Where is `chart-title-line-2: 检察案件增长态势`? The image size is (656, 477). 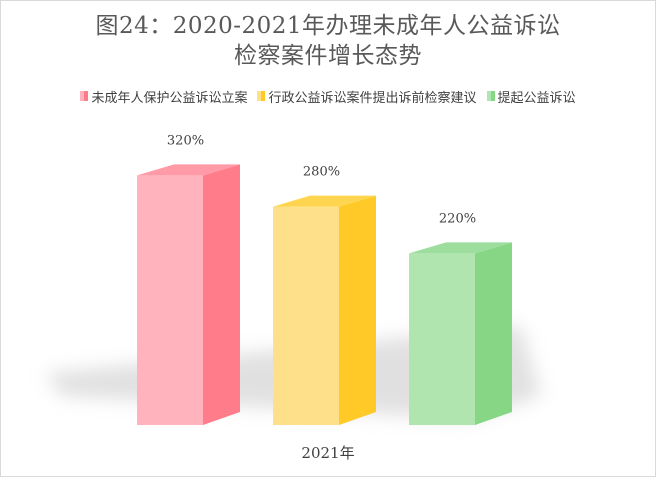
chart-title-line-2: 检察案件增长态势 is located at coordinates (328, 56).